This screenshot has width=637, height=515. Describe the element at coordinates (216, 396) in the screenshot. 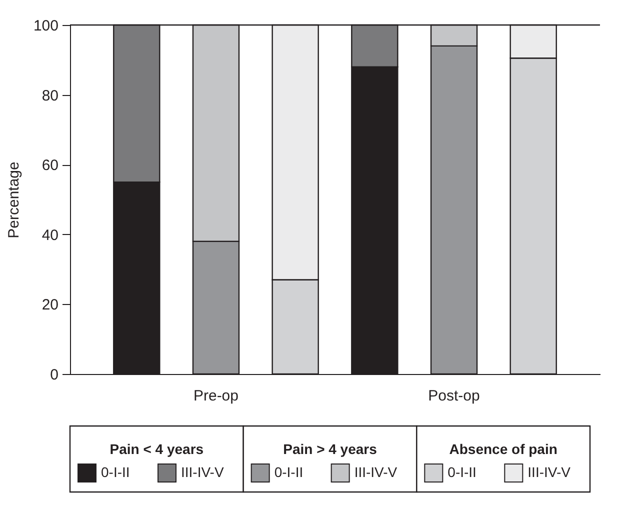

I see `x-tick-label: Pre-op` at that location.